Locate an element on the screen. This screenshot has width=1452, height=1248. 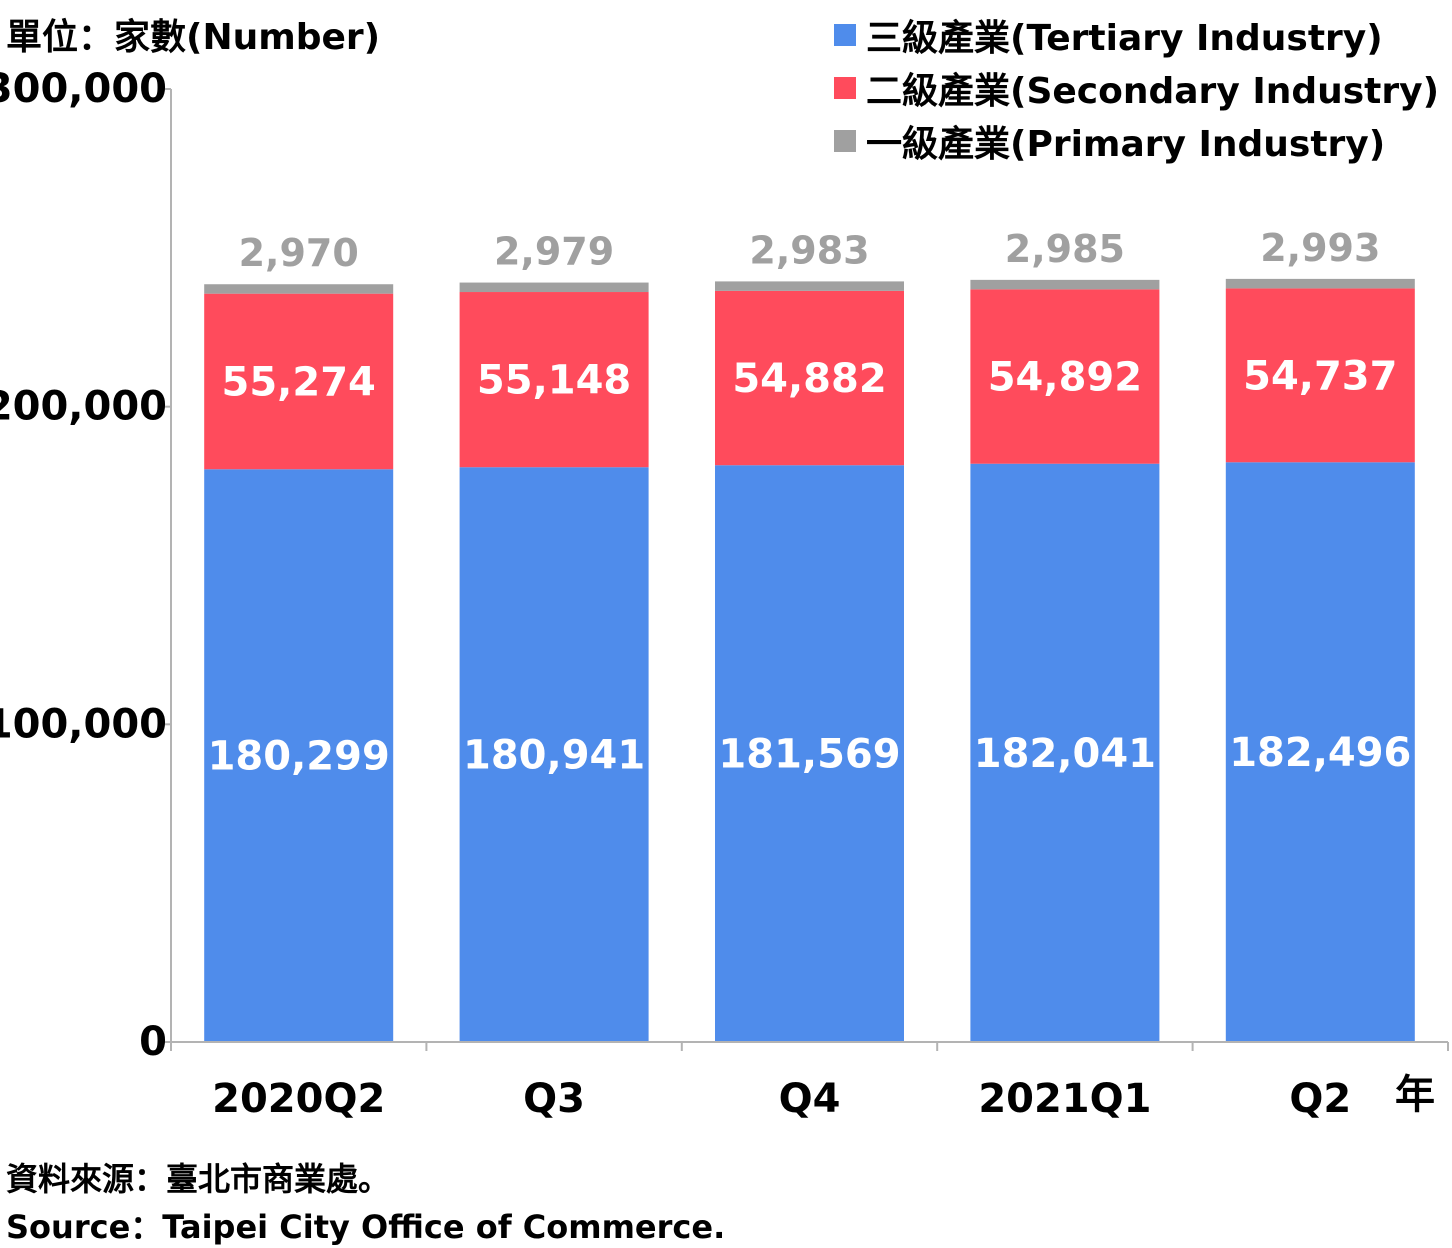
legend-swatch-secondary is located at coordinates (845, 87).